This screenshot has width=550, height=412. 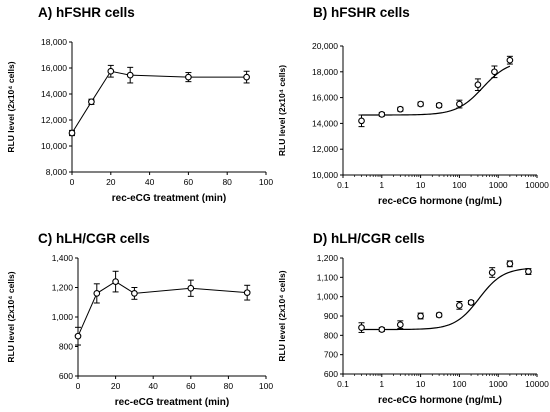 I want to click on y-tick-label: 20,000, so click(x=325, y=46).